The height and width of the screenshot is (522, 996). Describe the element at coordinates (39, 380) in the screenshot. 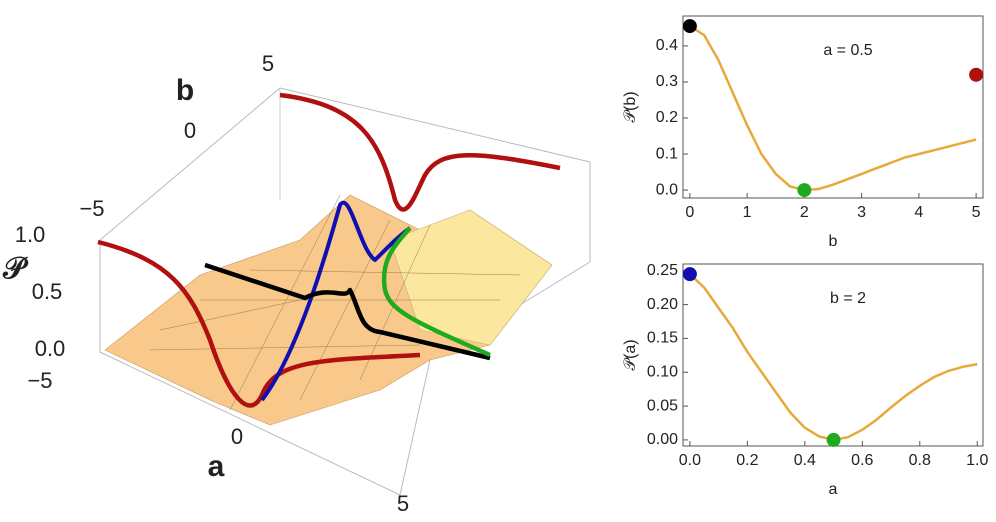

I see `x-tick-label: −5` at that location.